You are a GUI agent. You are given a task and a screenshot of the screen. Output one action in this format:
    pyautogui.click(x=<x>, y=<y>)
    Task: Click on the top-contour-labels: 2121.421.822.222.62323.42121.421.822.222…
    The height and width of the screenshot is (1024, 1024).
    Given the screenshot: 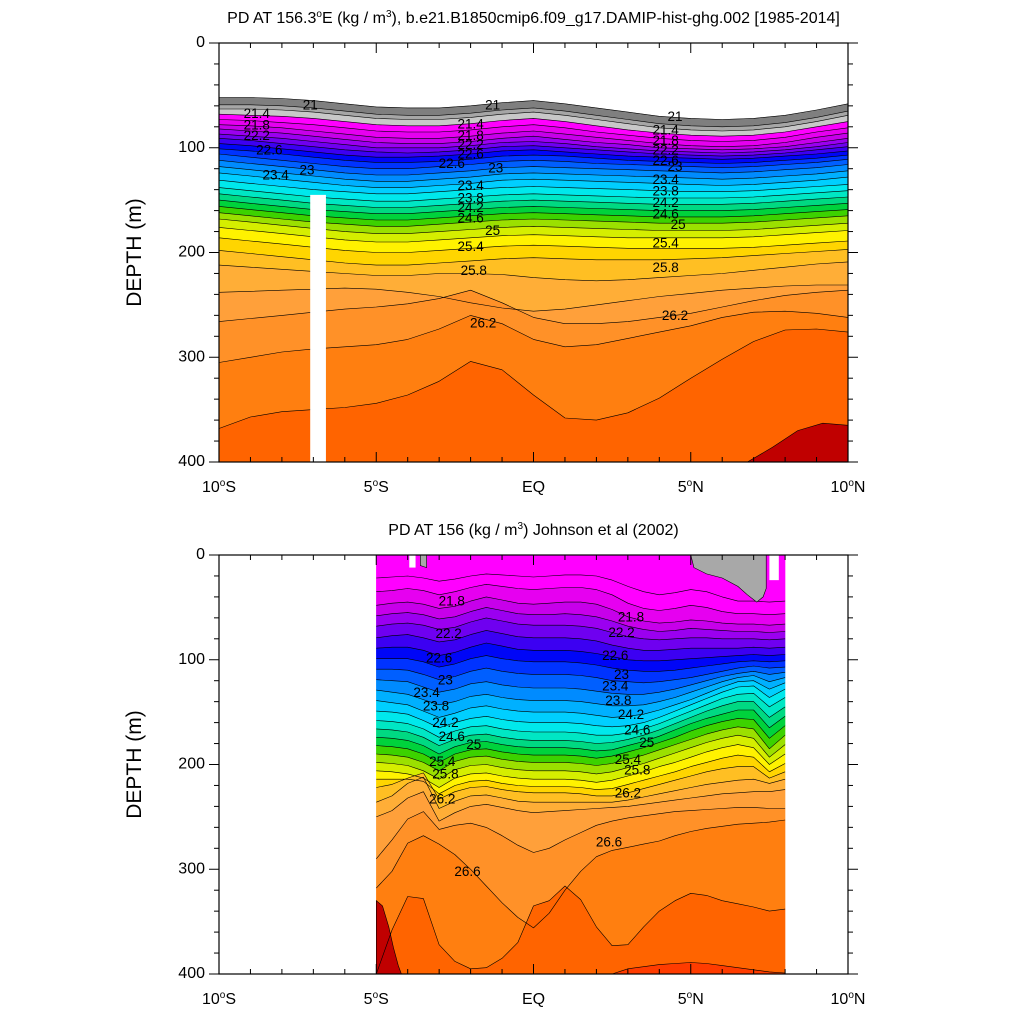 What is the action you would take?
    pyautogui.click(x=466, y=213)
    